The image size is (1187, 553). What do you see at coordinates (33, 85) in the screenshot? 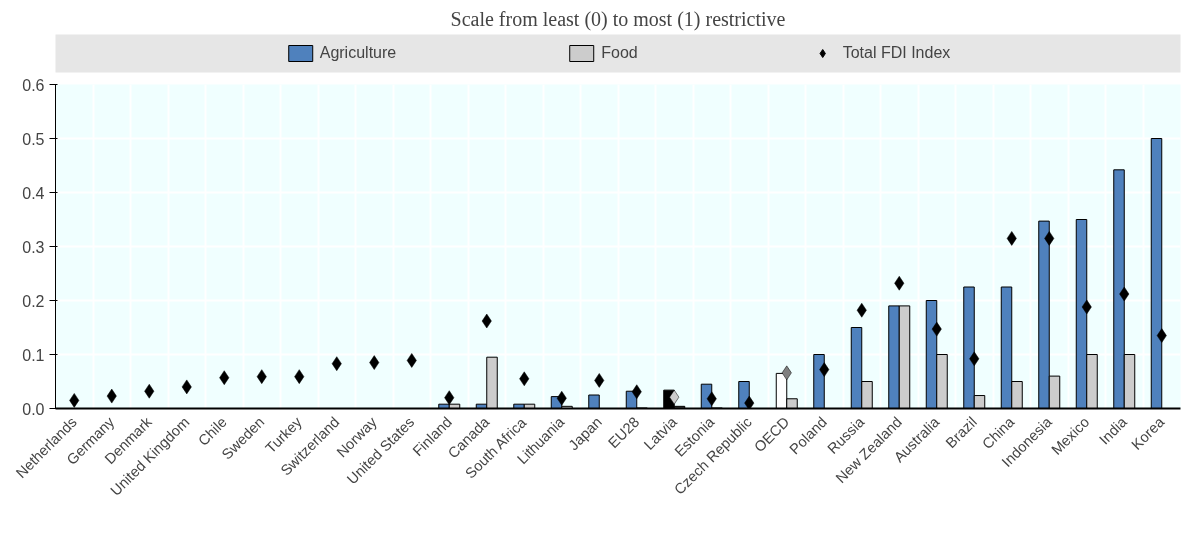
I see `y-tick-label: 0.6` at bounding box center [33, 85].